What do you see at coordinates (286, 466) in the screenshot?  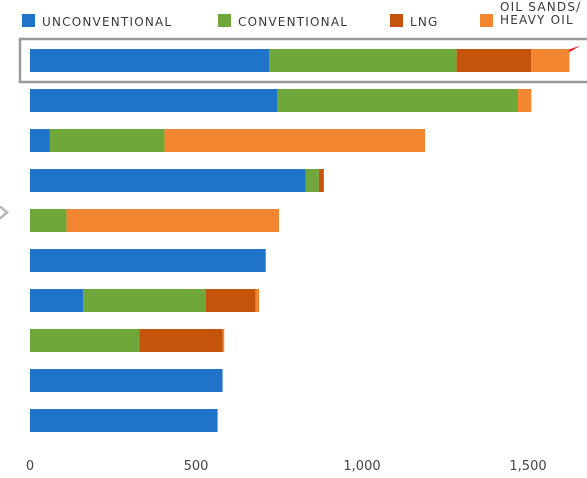 I see `x-axis: 0 500 1,000 1,500` at bounding box center [286, 466].